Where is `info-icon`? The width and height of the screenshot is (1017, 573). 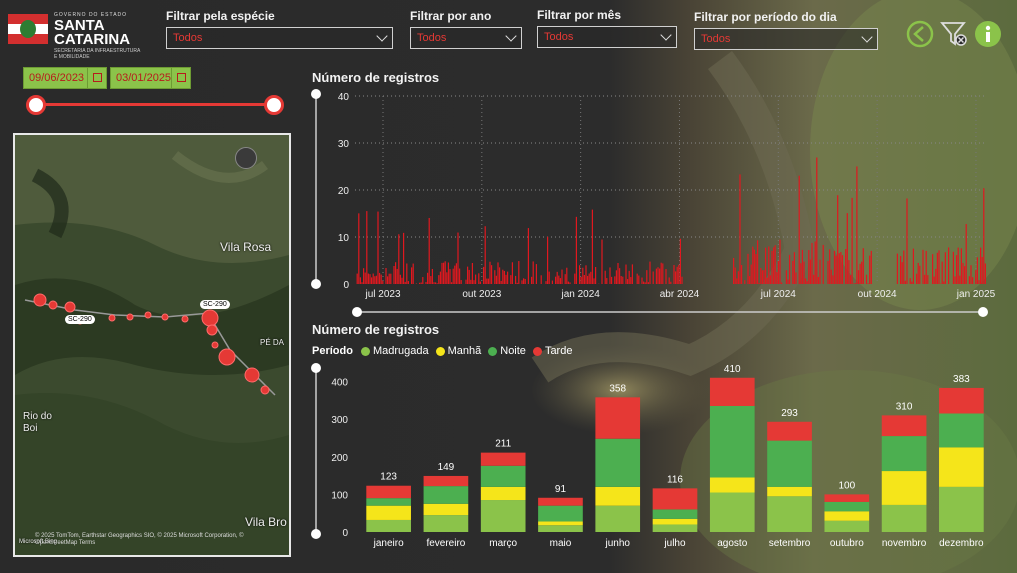 info-icon is located at coordinates (988, 34).